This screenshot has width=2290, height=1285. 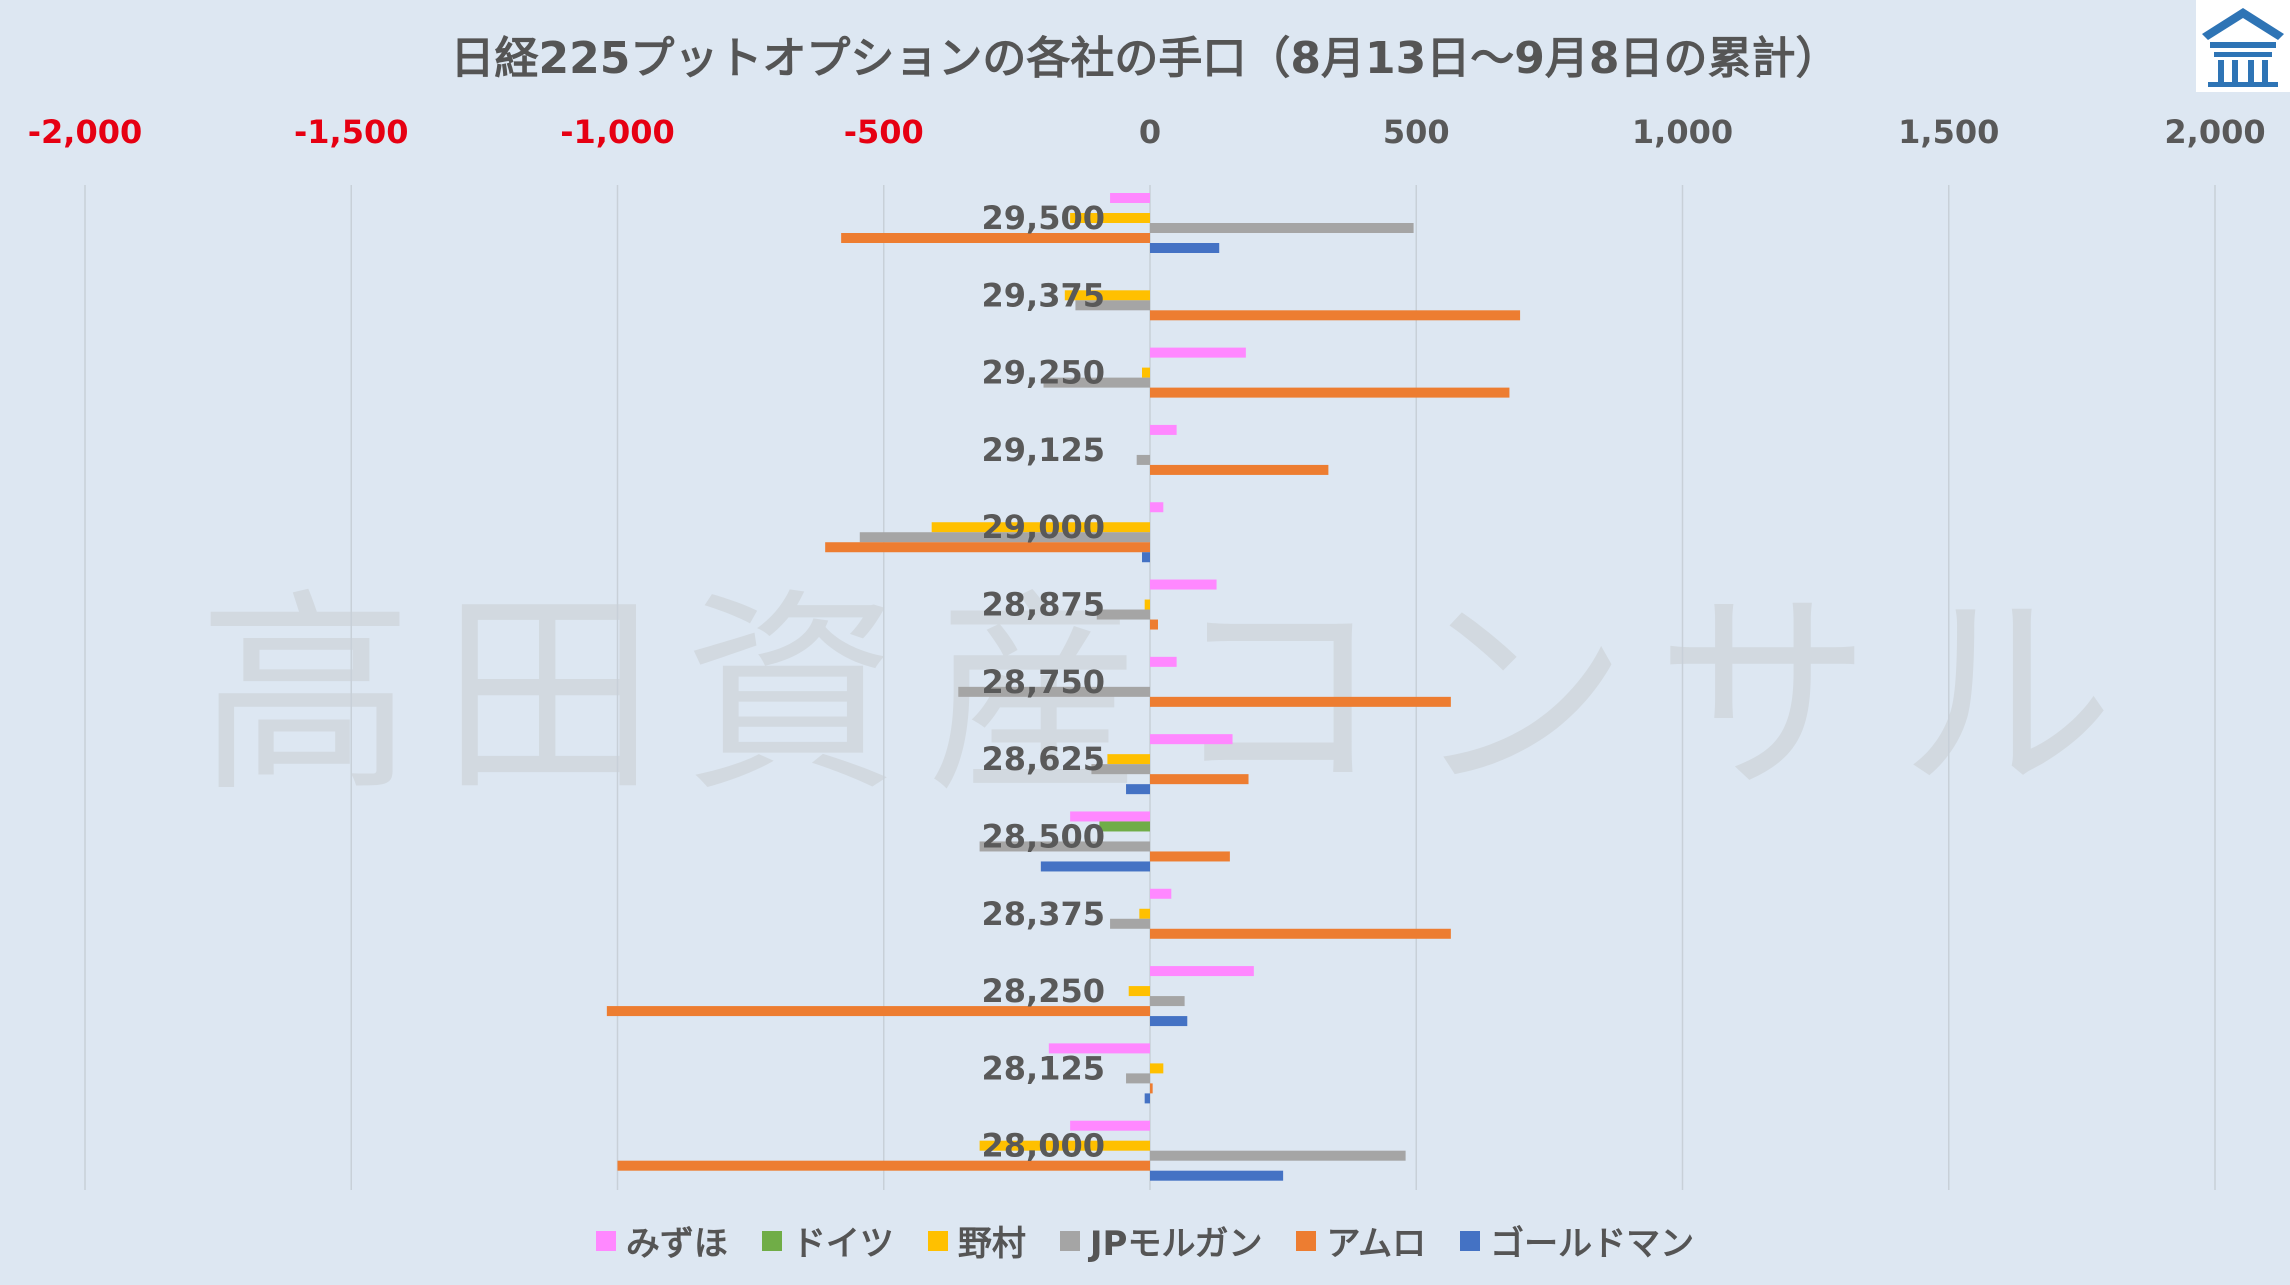 I want to click on category-label: 28,250, so click(x=1043, y=991).